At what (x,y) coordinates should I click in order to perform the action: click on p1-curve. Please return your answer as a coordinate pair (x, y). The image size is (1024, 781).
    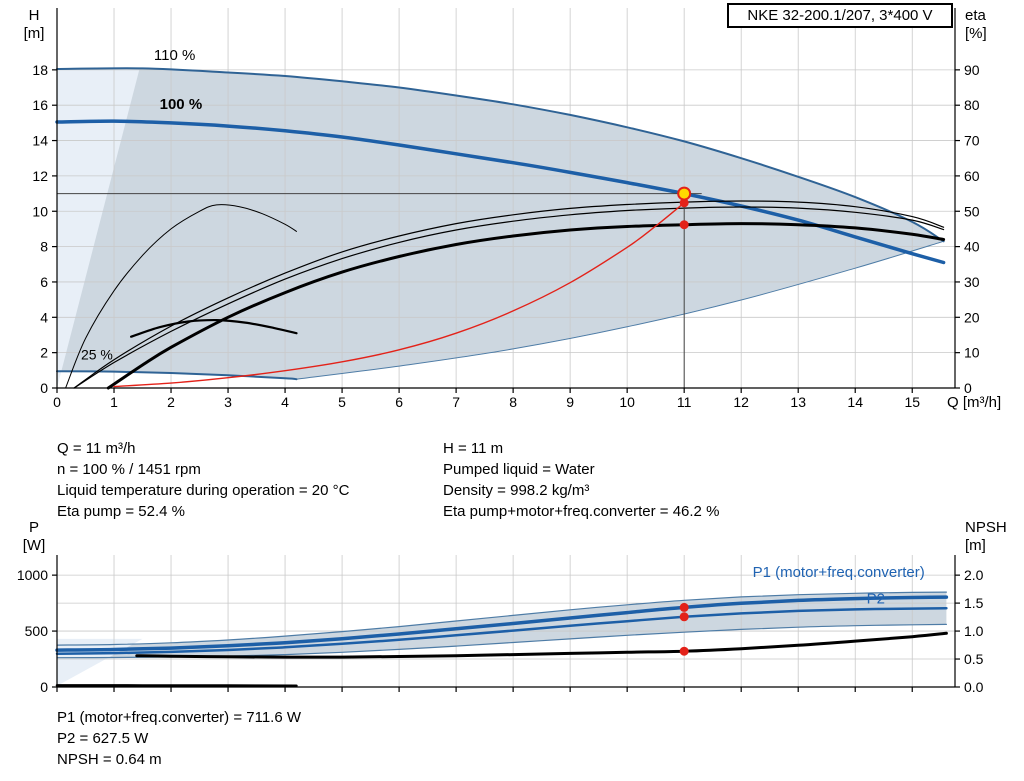
    Looking at the image, I should click on (502, 623).